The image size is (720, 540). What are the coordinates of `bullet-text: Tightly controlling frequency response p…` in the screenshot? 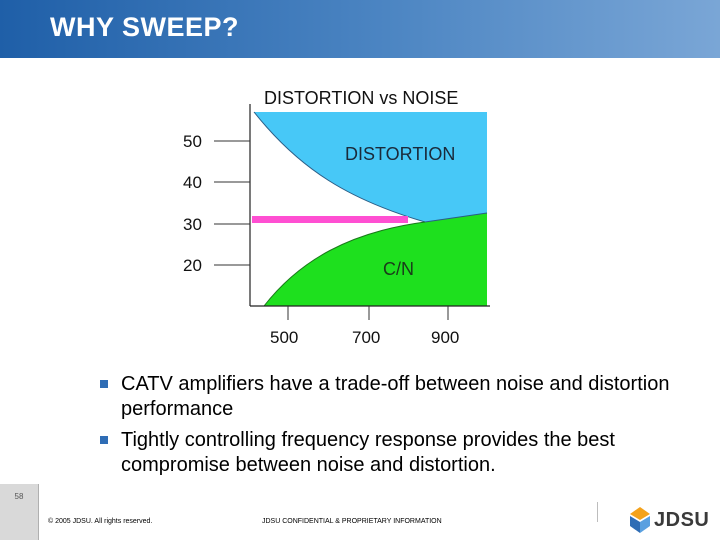 It's located at (368, 452).